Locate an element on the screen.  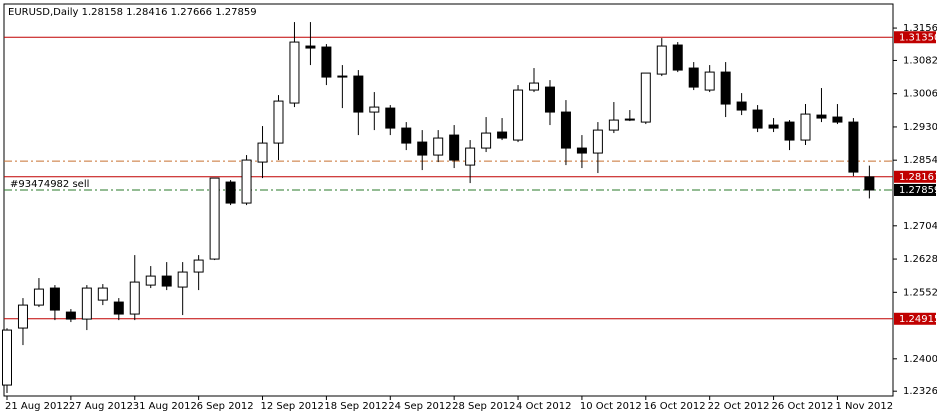
price-tag-label: 1.27859 is located at coordinates (918, 190).